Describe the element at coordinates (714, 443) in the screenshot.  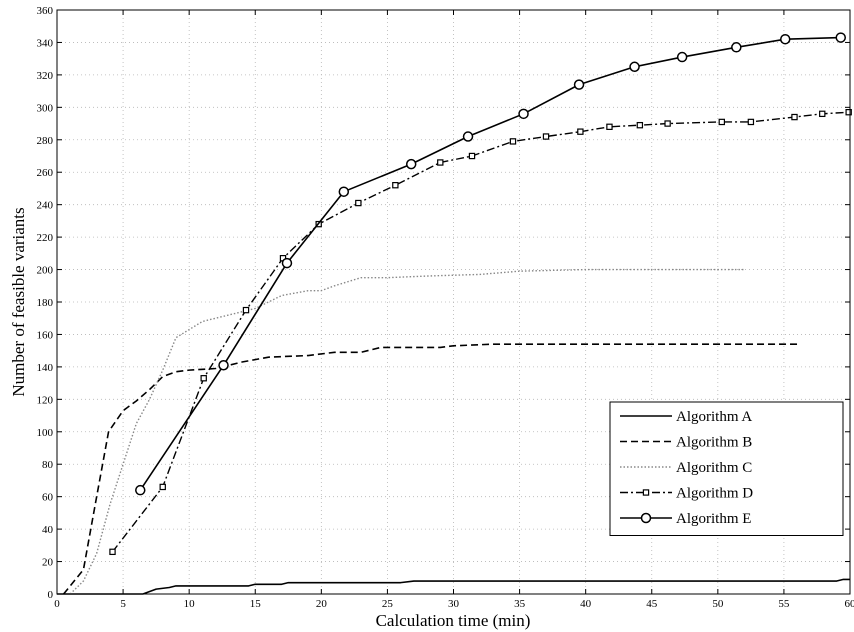
I see `legend-label: Algorithm B` at that location.